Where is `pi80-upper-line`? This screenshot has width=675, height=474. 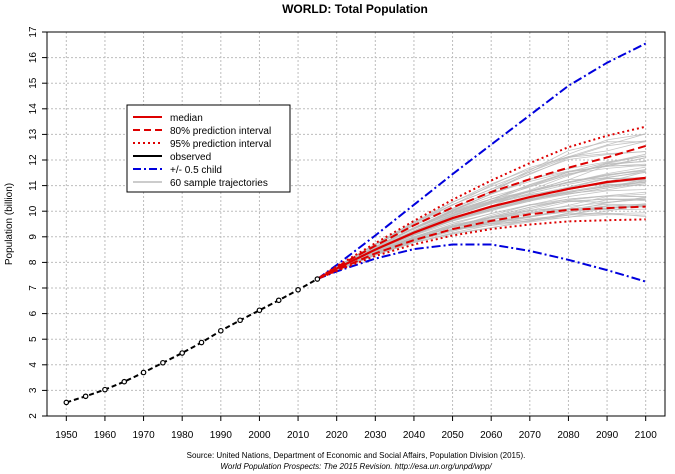
pi80-upper-line is located at coordinates (481, 212).